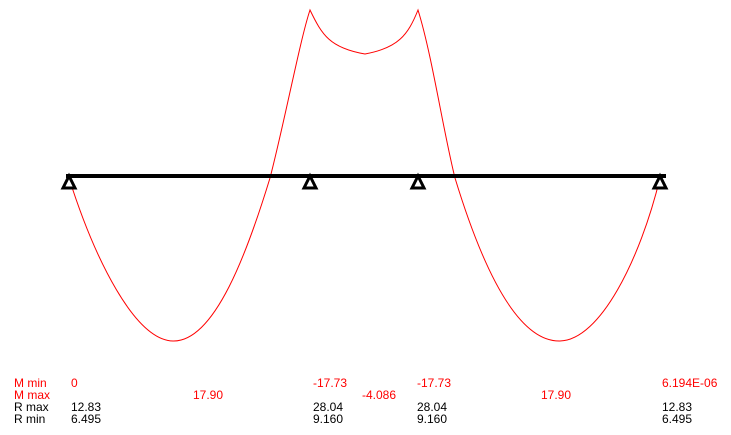 This screenshot has width=731, height=435. What do you see at coordinates (556, 395) in the screenshot?
I see `m-max-span-3: 17.90` at bounding box center [556, 395].